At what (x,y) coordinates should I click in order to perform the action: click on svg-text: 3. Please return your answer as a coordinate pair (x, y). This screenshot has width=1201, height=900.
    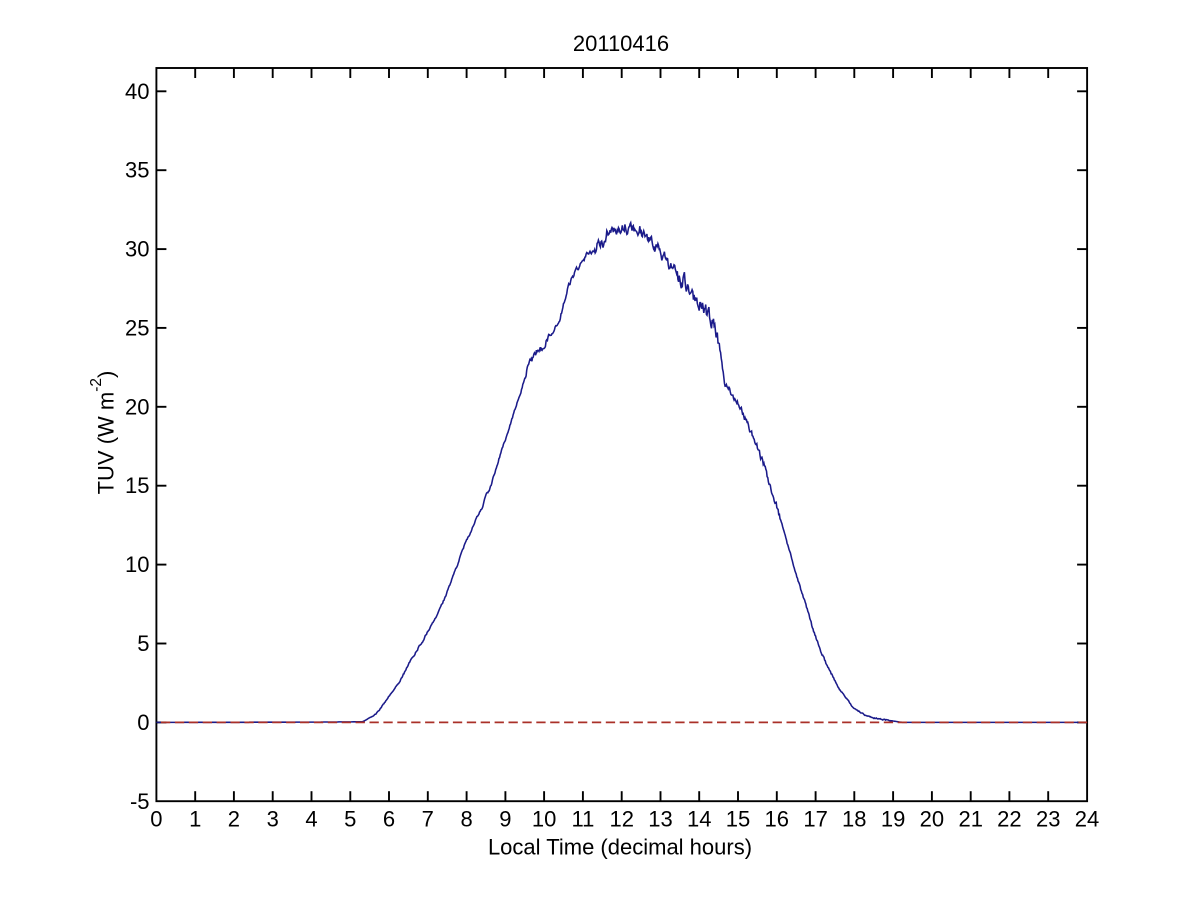
    Looking at the image, I should click on (273, 819).